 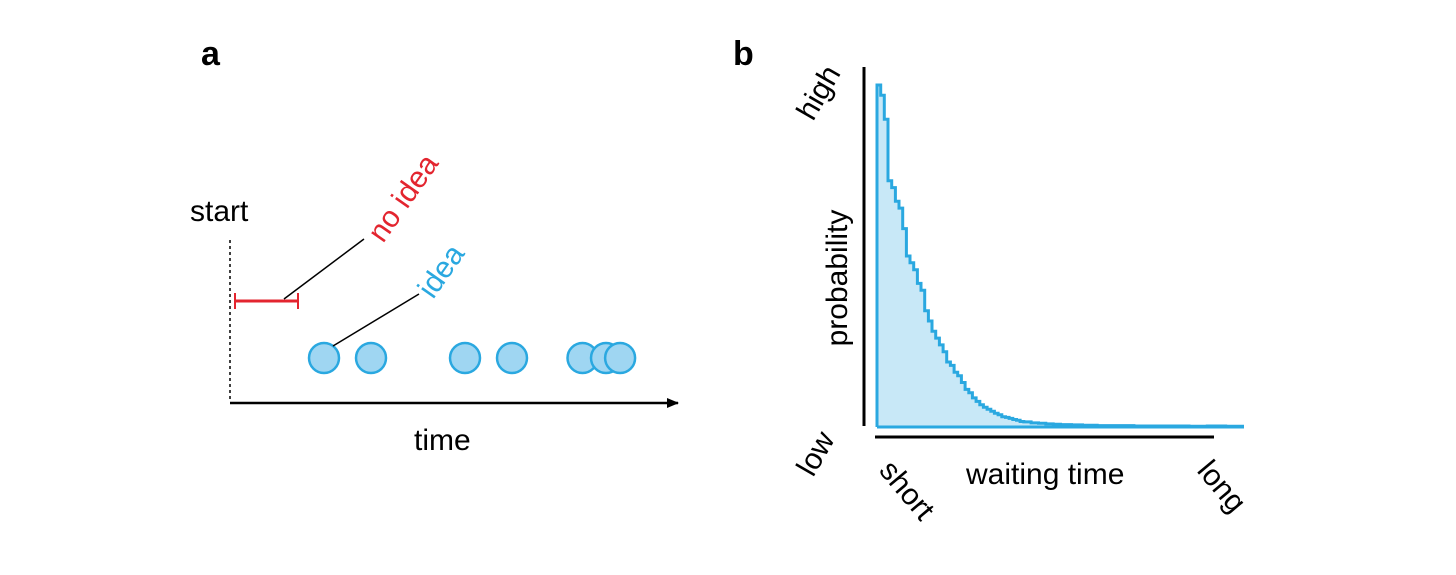 I want to click on panel-a-label: a, so click(x=211, y=54).